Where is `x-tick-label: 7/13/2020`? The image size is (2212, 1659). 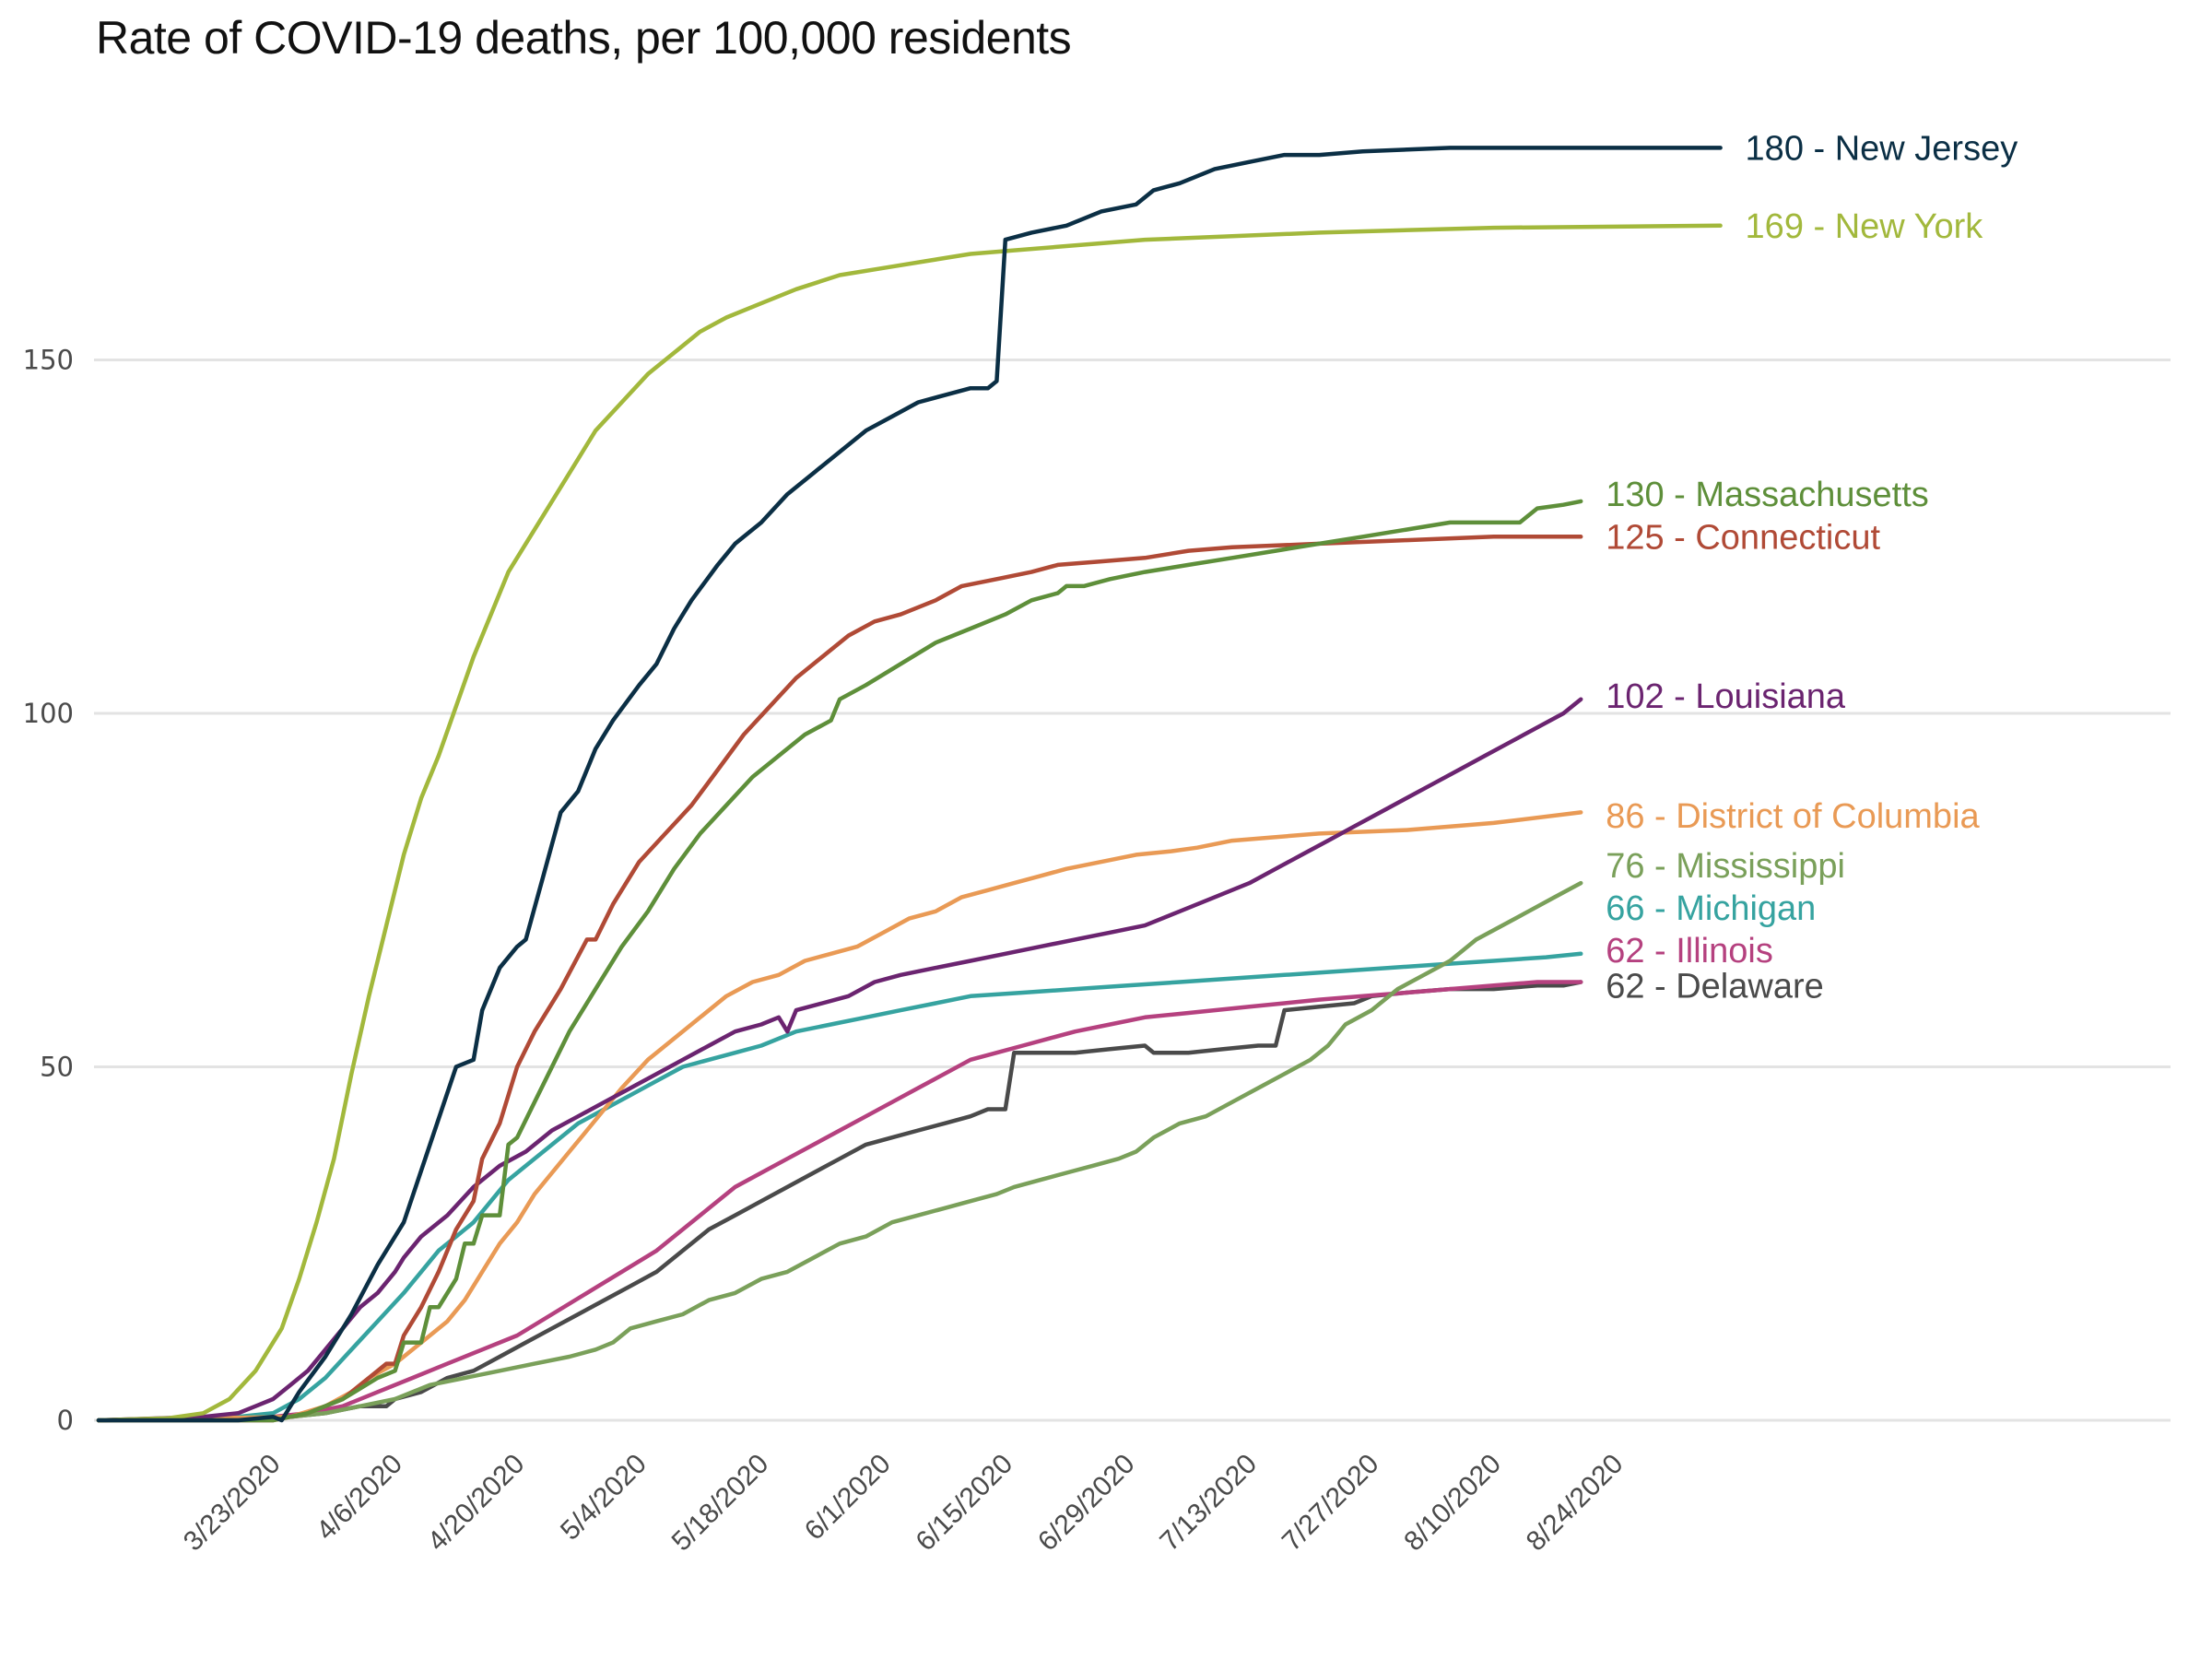 x-tick-label: 7/13/2020 is located at coordinates (1208, 1503).